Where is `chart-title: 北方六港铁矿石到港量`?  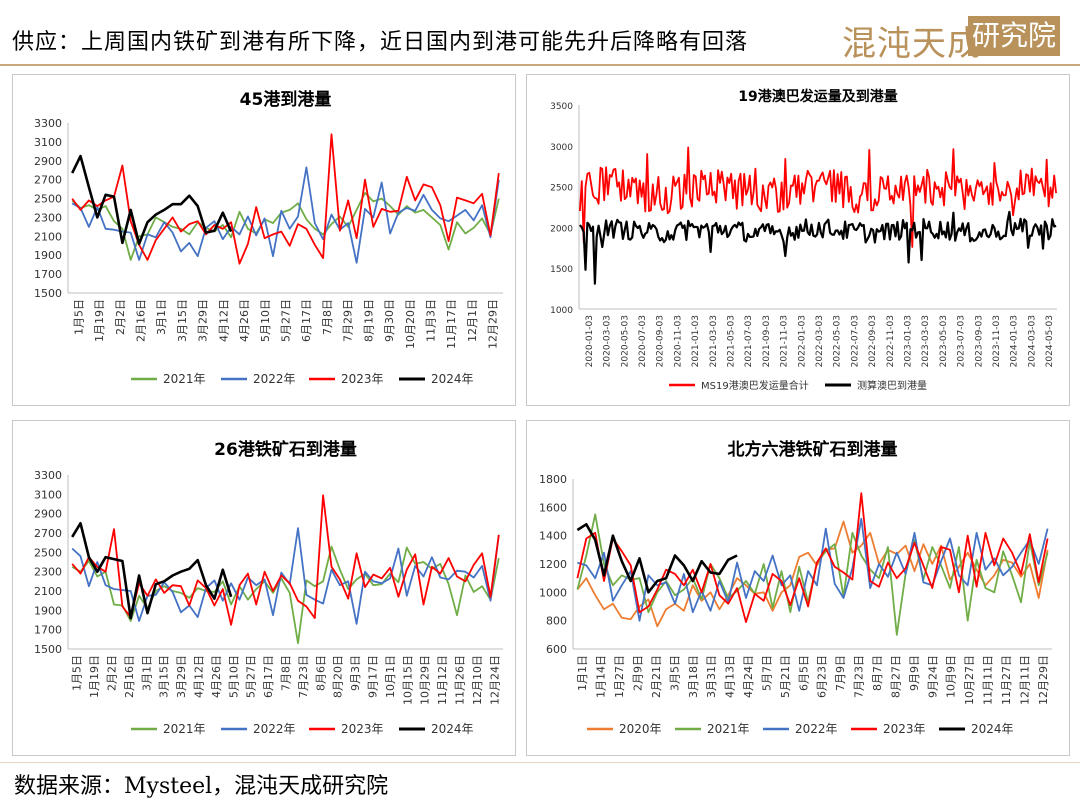
chart-title: 北方六港铁矿石到港量 is located at coordinates (813, 449).